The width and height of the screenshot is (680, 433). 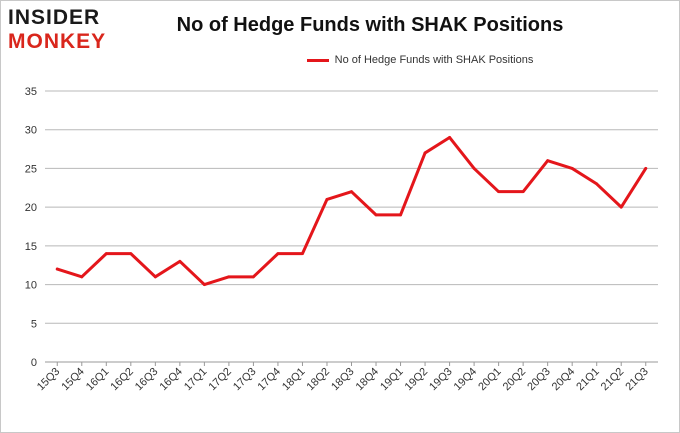 I want to click on x-tick-label: 16Q2, so click(x=122, y=380).